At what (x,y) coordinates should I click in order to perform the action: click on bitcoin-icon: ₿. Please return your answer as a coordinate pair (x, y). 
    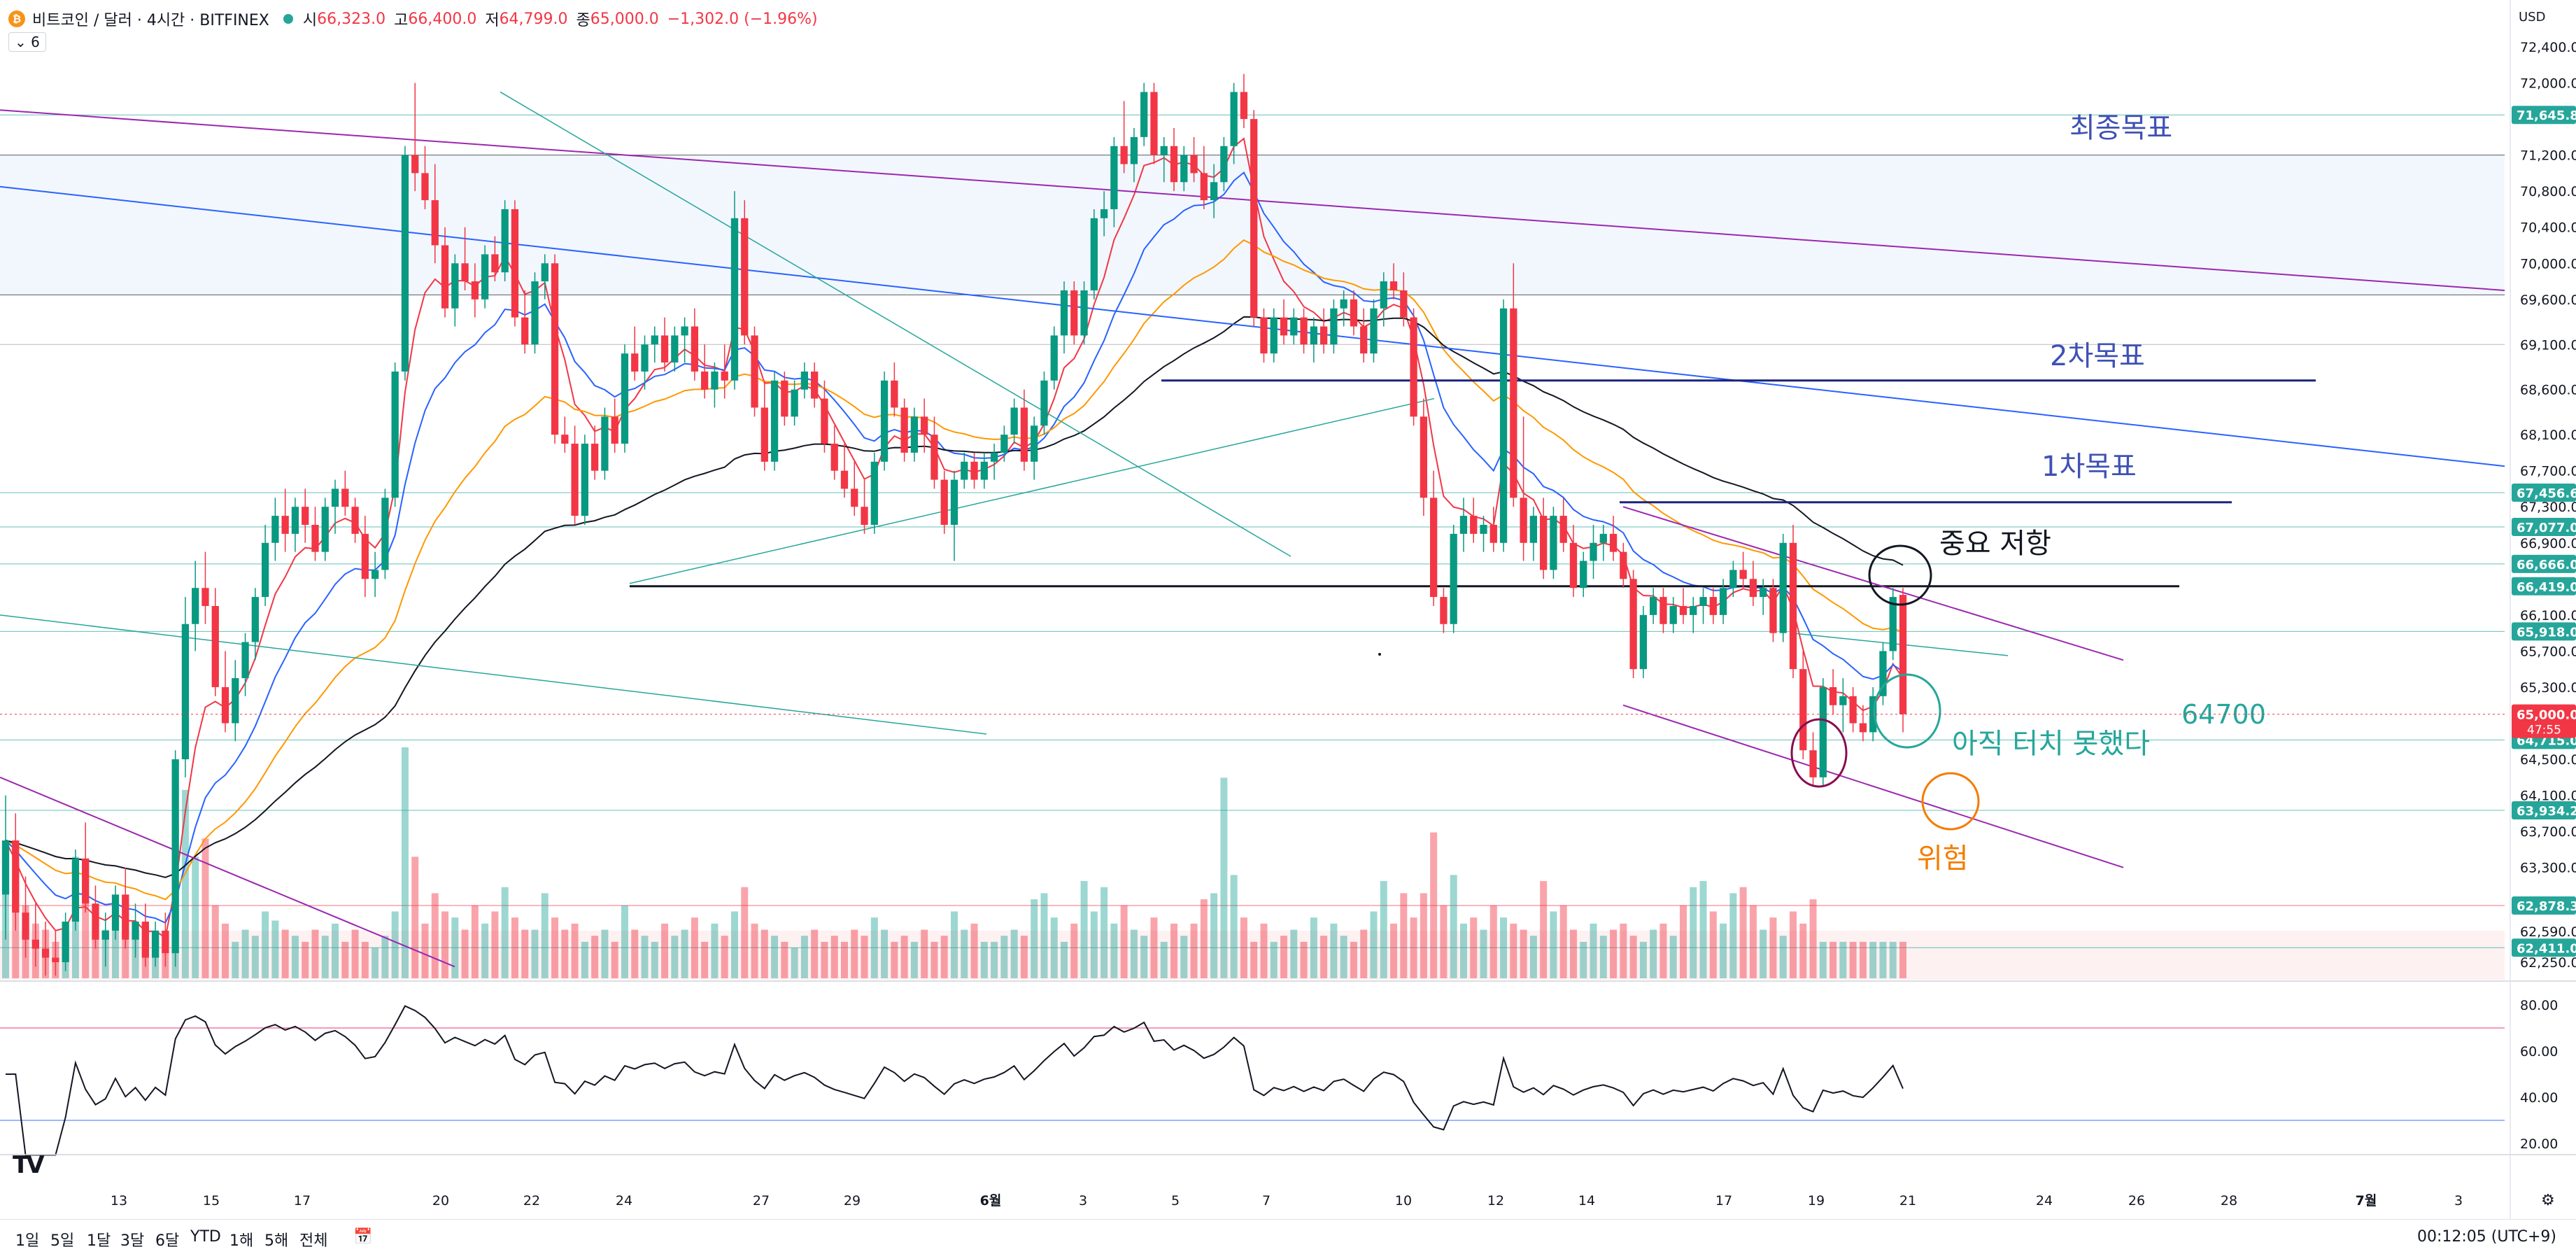
    Looking at the image, I should click on (16, 18).